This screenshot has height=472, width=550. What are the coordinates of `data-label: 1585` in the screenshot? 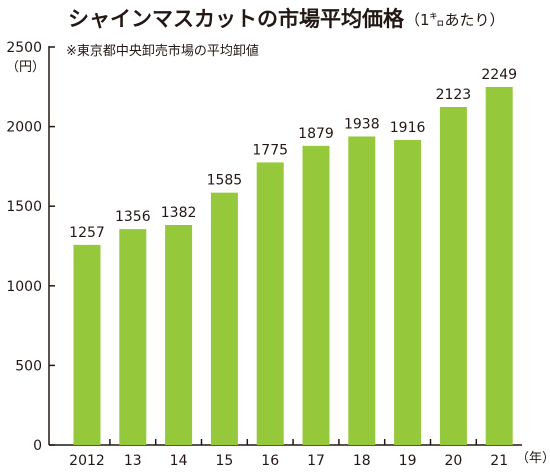 It's located at (225, 181).